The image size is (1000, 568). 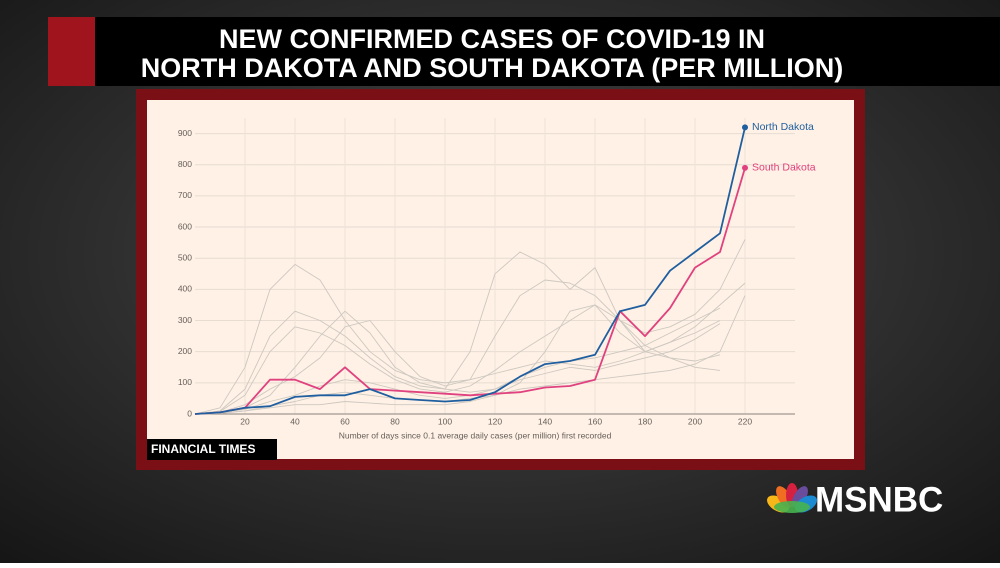 I want to click on source: FINANCIAL TIMES, so click(x=203, y=449).